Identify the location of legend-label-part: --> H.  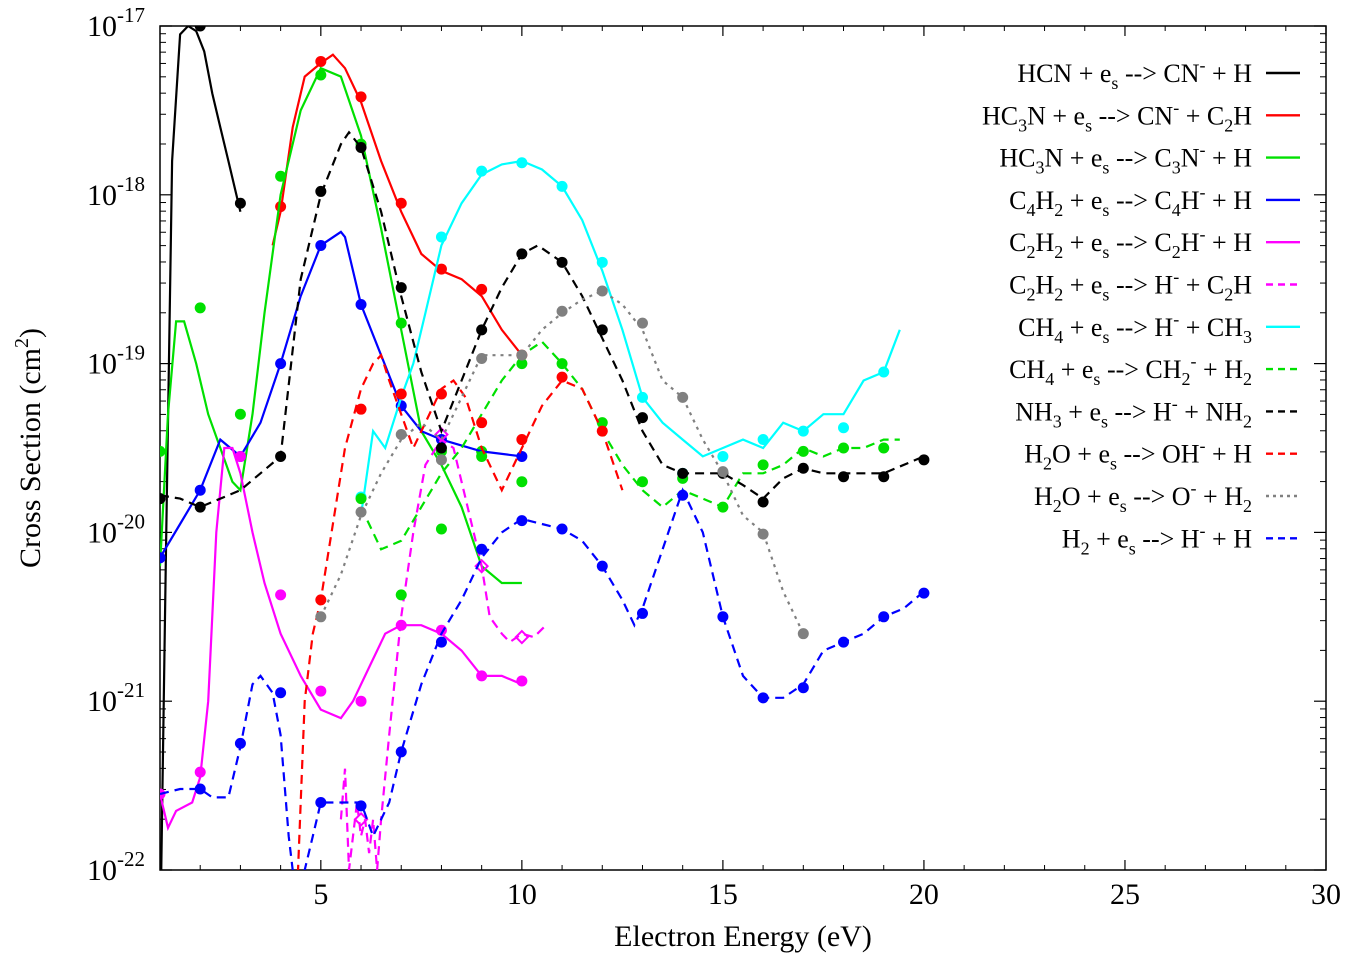
(1141, 327).